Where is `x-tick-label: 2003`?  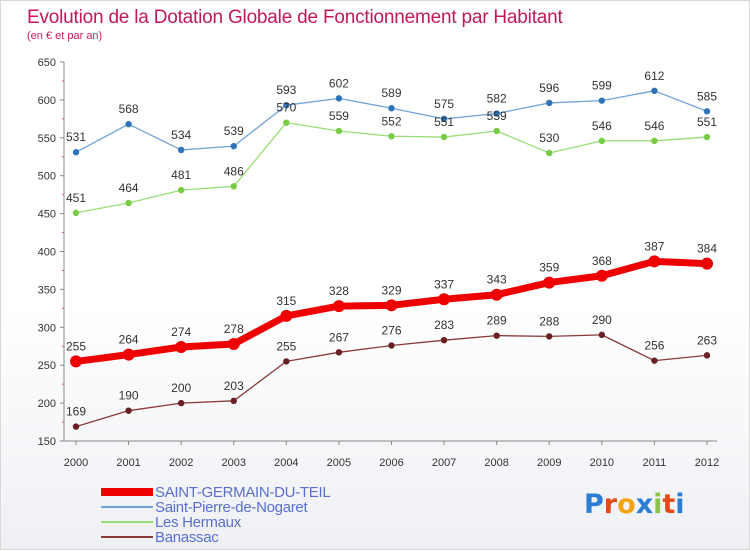
x-tick-label: 2003 is located at coordinates (234, 463).